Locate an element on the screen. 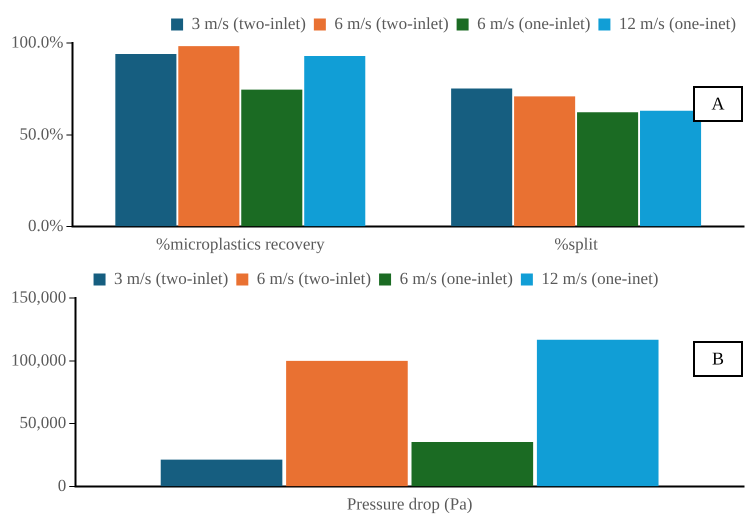 This screenshot has width=756, height=531. x-tick-label: %split is located at coordinates (576, 244).